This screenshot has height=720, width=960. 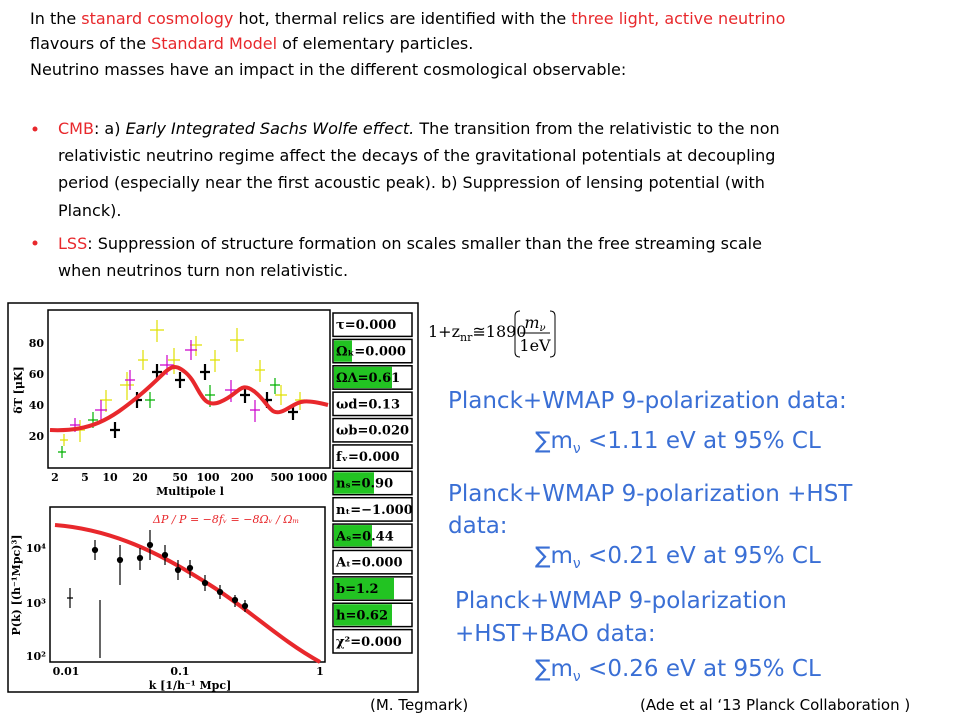 What do you see at coordinates (208, 477) in the screenshot?
I see `x-tick-label: 100` at bounding box center [208, 477].